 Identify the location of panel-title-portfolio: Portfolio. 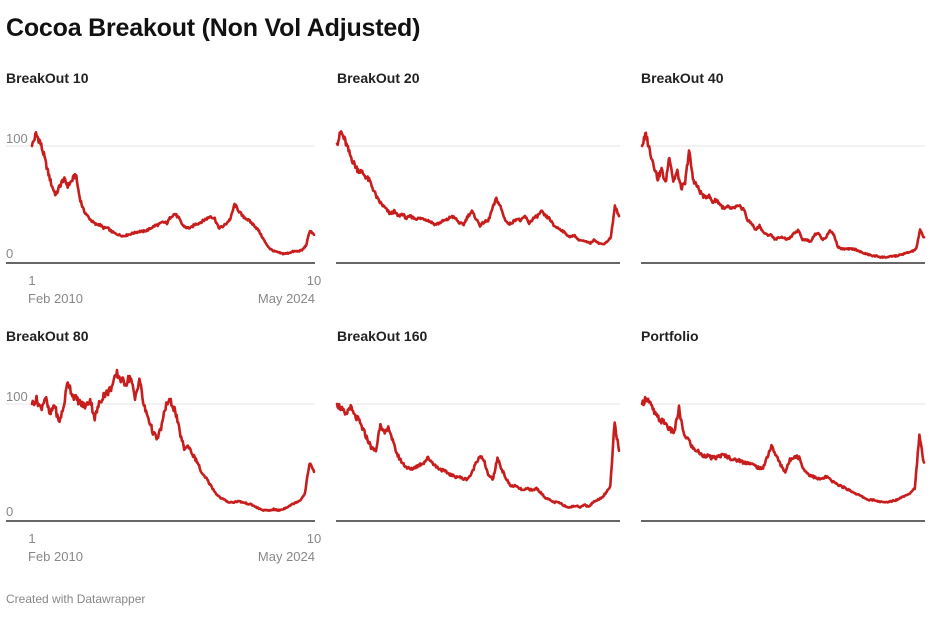
(670, 336).